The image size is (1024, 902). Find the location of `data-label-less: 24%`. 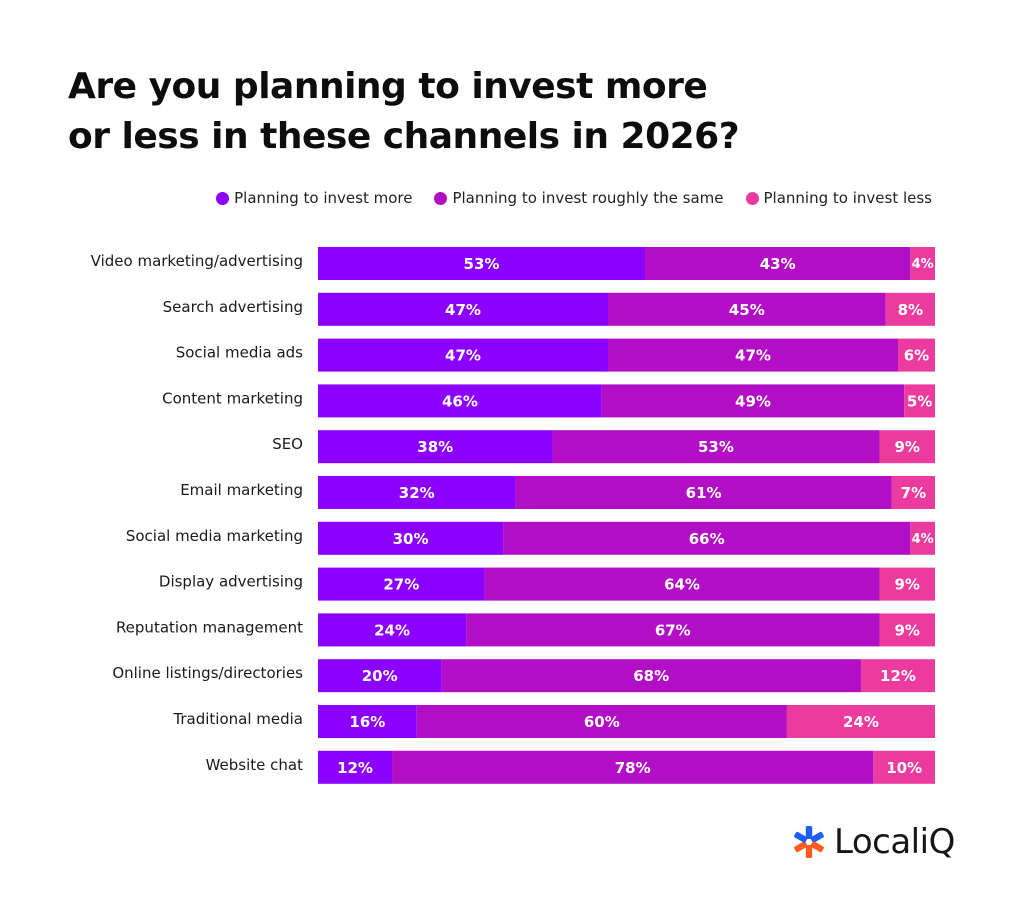

data-label-less: 24% is located at coordinates (861, 722).